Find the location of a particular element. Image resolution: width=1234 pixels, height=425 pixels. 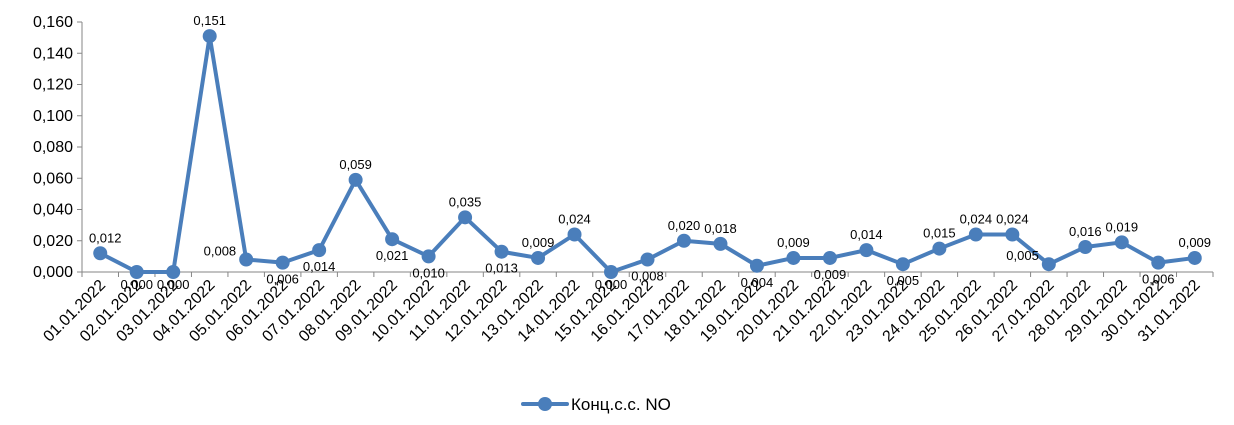

legend-series-marker is located at coordinates (545, 404).